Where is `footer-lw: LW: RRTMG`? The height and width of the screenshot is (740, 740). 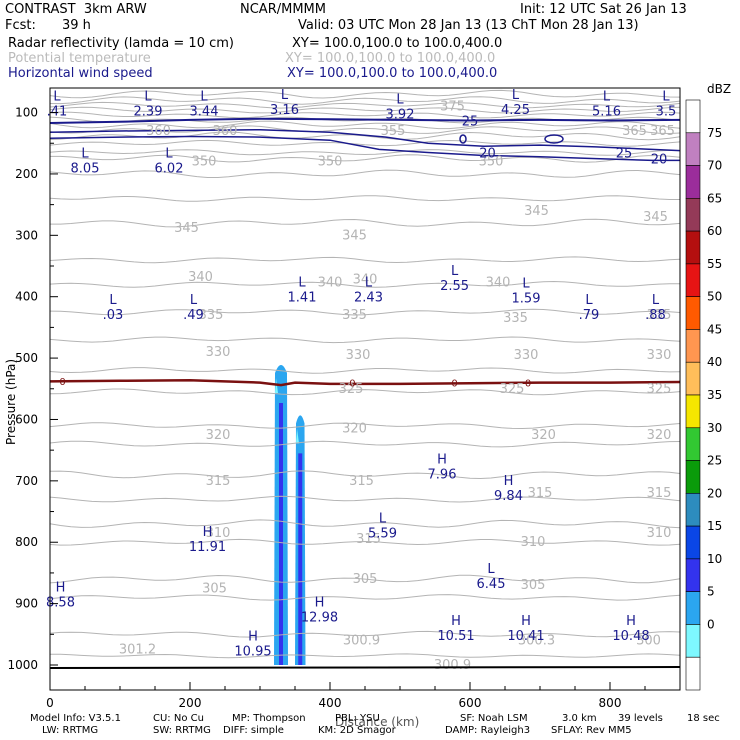
footer-lw: LW: RRTMG is located at coordinates (70, 730).